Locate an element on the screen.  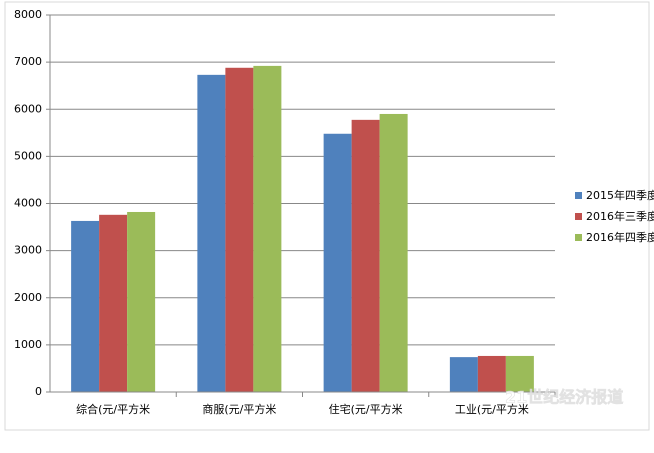
y-tick-label: 4000 is located at coordinates (28, 203).